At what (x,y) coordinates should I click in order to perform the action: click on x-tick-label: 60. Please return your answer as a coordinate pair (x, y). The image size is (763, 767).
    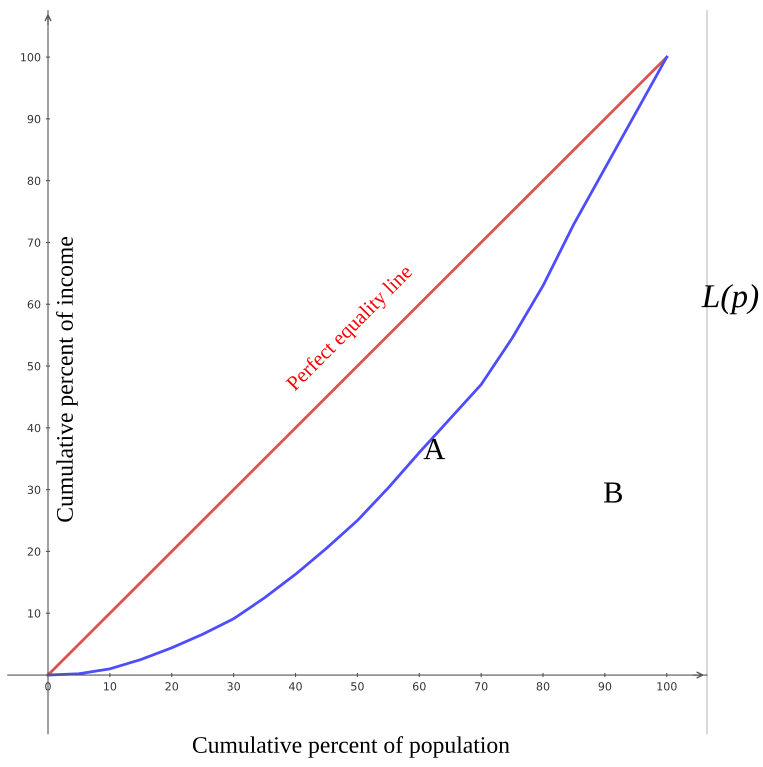
    Looking at the image, I should click on (419, 686).